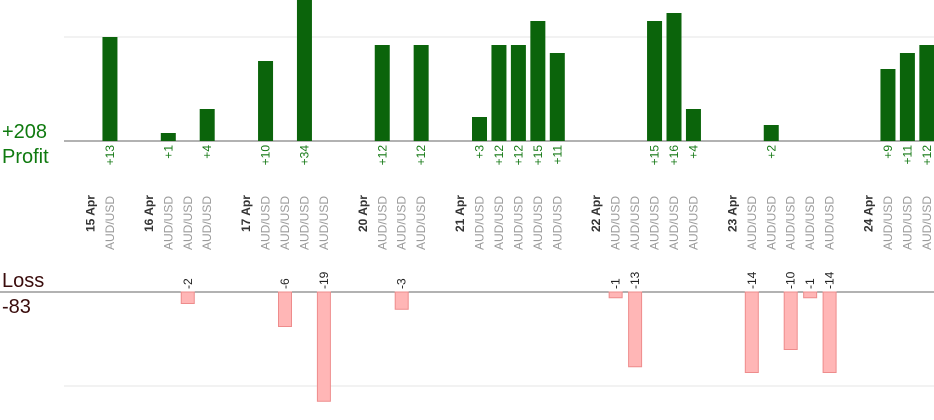 This screenshot has height=420, width=934. What do you see at coordinates (285, 283) in the screenshot?
I see `loss-value-label: -6` at bounding box center [285, 283].